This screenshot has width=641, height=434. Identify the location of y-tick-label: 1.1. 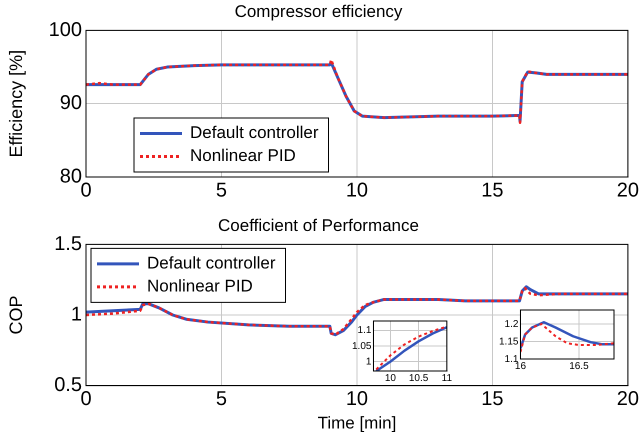
(365, 330).